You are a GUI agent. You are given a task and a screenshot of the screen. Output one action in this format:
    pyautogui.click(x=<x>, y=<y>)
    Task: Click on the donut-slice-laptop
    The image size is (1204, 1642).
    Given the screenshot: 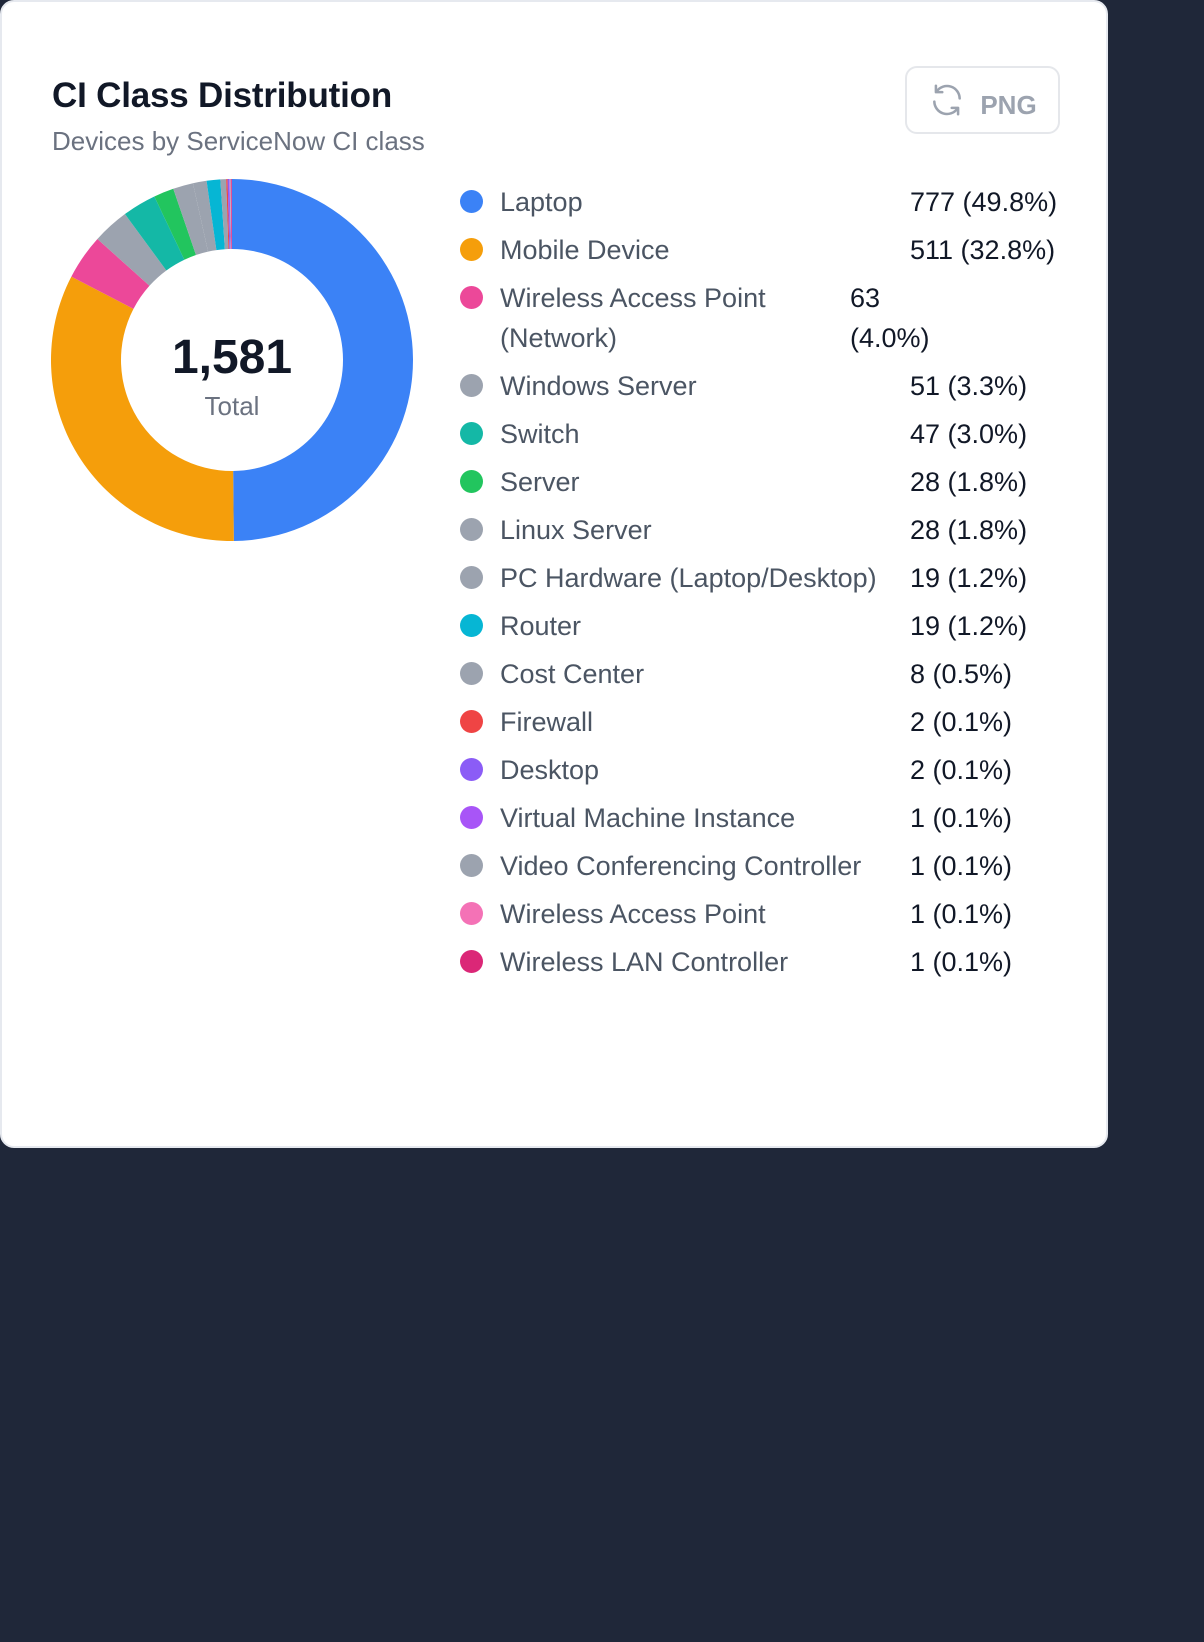 What is the action you would take?
    pyautogui.click(x=322, y=360)
    